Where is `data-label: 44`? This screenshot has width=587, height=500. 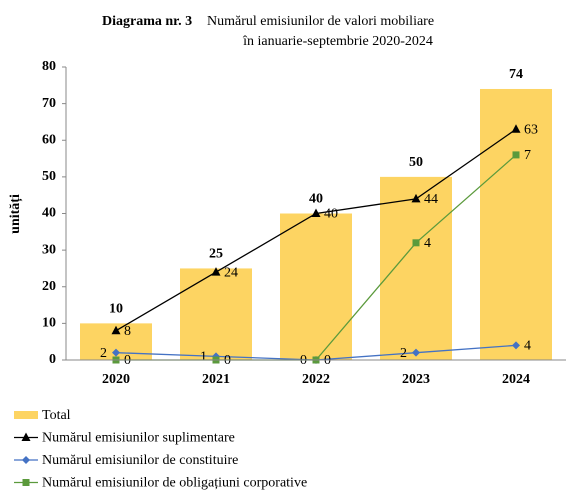
data-label: 44 is located at coordinates (431, 199).